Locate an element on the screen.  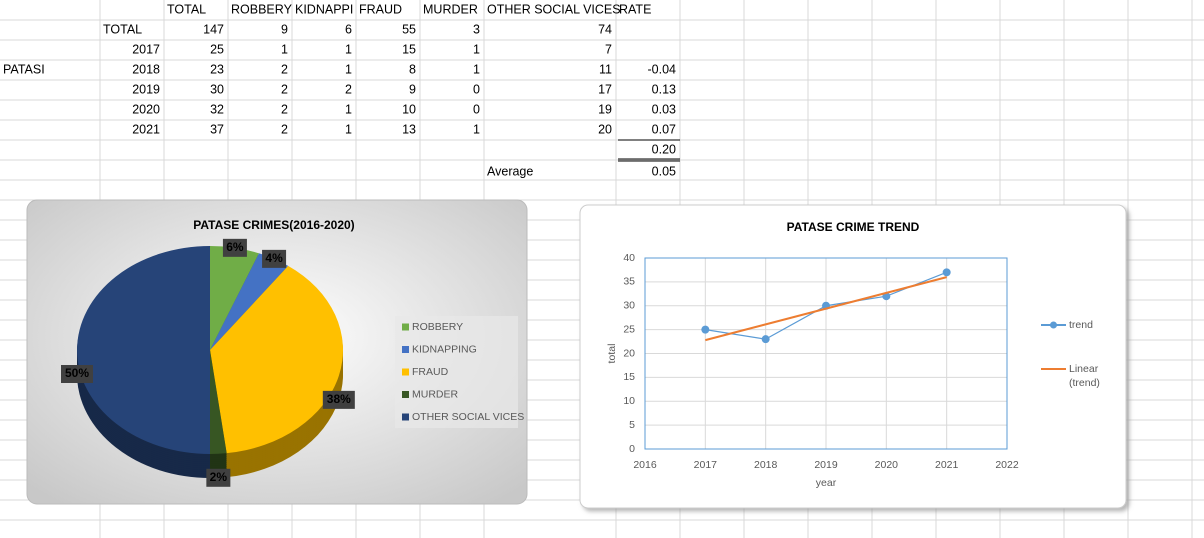
legend-entry: ROBBERY is located at coordinates (437, 327).